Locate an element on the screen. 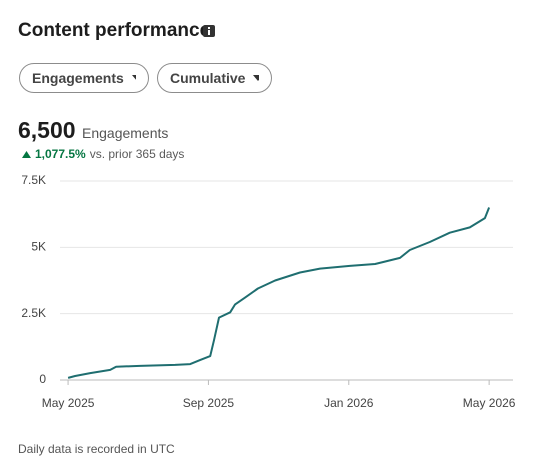 The image size is (541, 473). x-tick-label: May 2026 is located at coordinates (489, 403).